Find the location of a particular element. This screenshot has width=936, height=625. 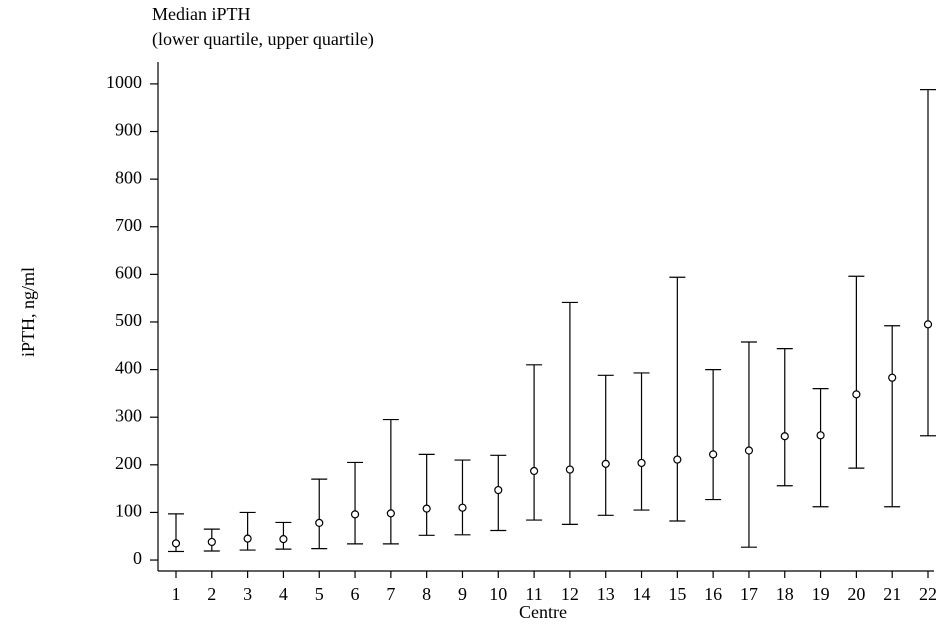

x-tick-label: 6 is located at coordinates (355, 594).